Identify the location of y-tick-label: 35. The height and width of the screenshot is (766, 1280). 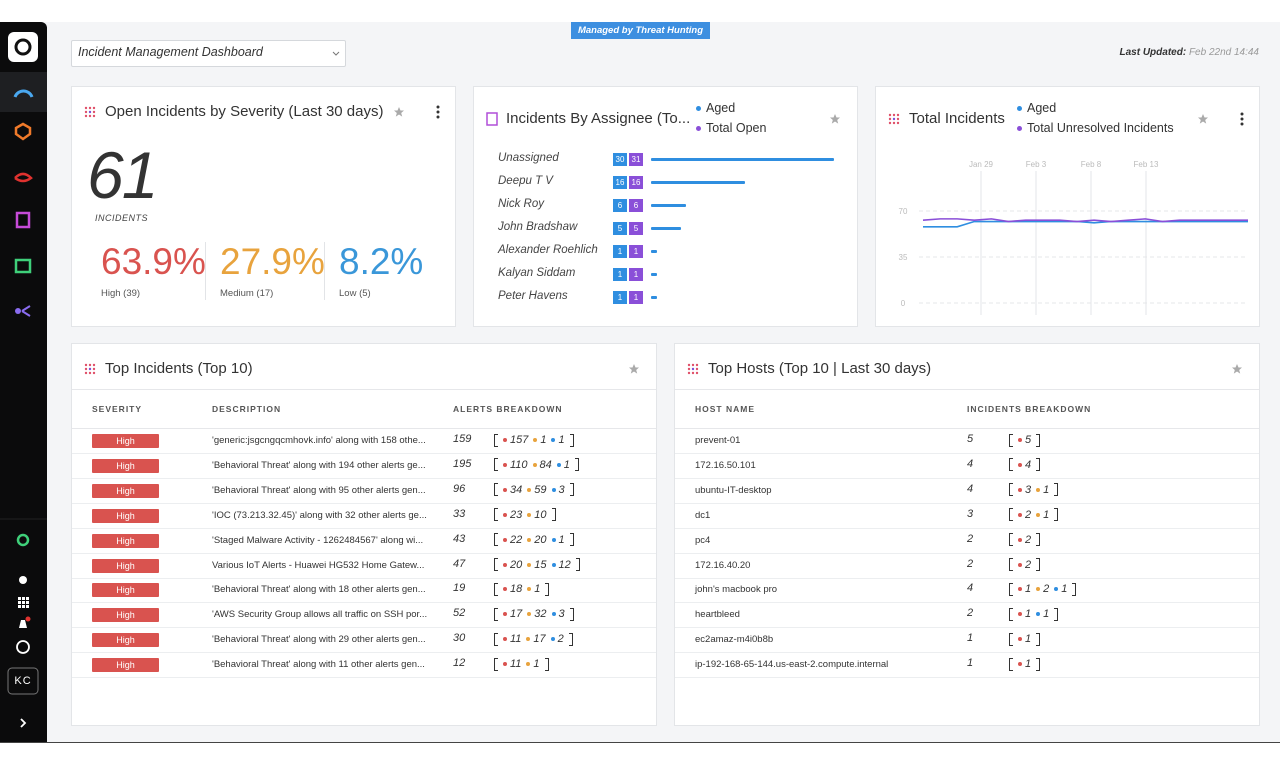
(903, 257).